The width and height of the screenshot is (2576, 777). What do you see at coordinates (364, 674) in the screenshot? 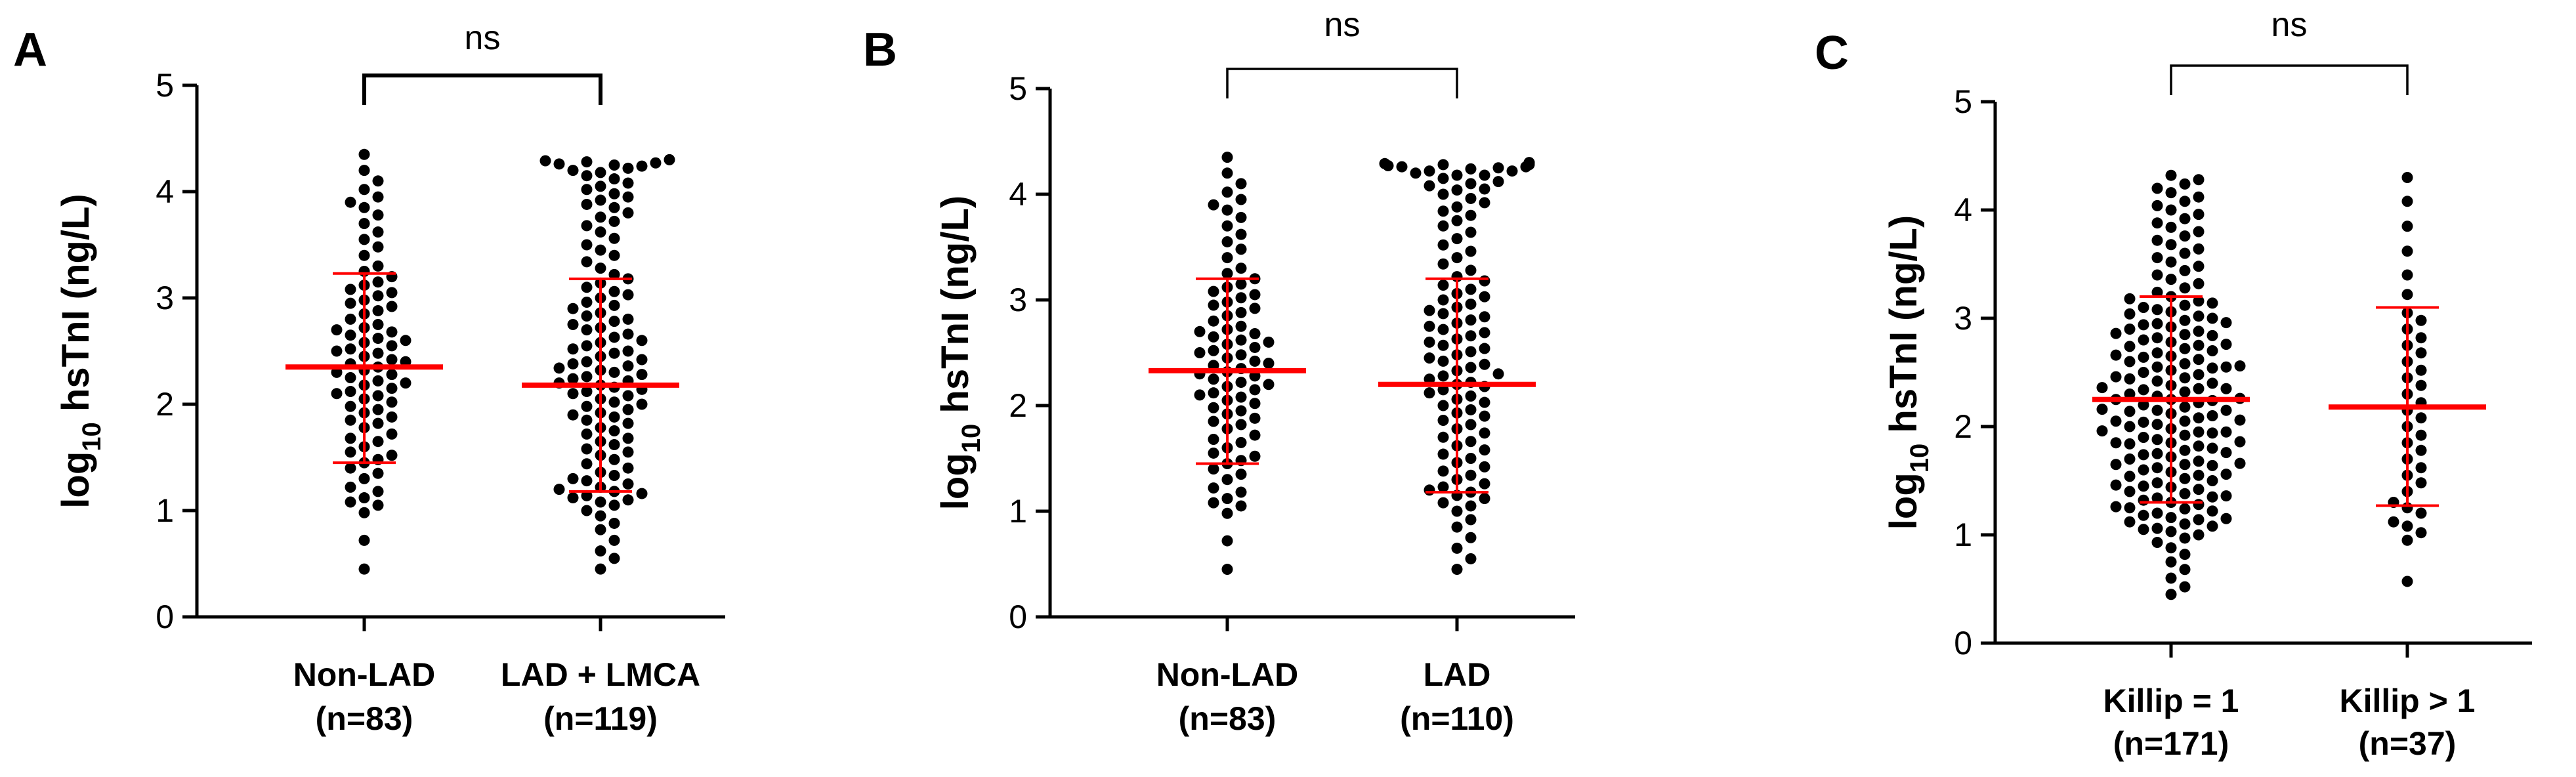
I see `category-label: Non-LAD` at bounding box center [364, 674].